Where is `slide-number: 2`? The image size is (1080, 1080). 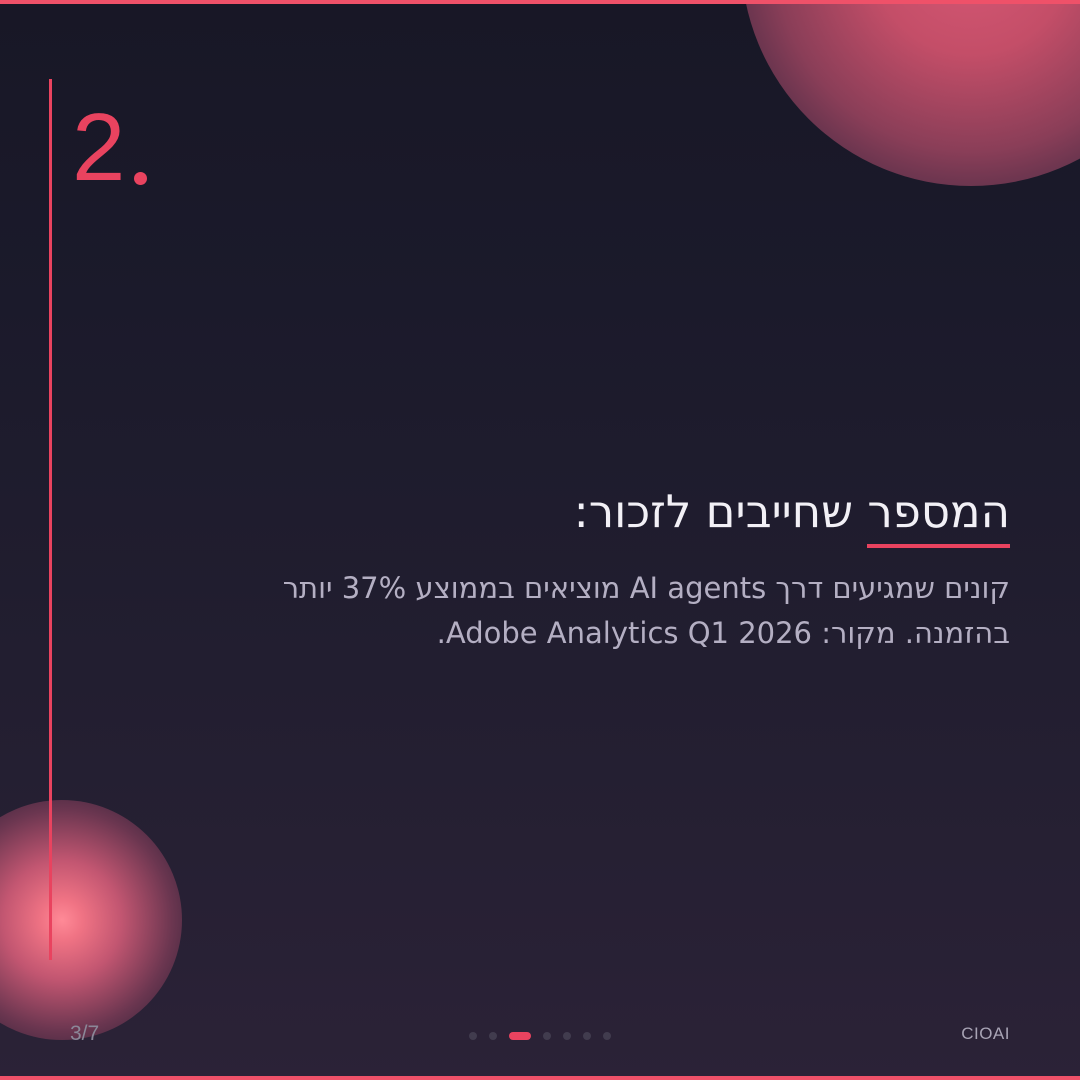 slide-number: 2 is located at coordinates (110, 147).